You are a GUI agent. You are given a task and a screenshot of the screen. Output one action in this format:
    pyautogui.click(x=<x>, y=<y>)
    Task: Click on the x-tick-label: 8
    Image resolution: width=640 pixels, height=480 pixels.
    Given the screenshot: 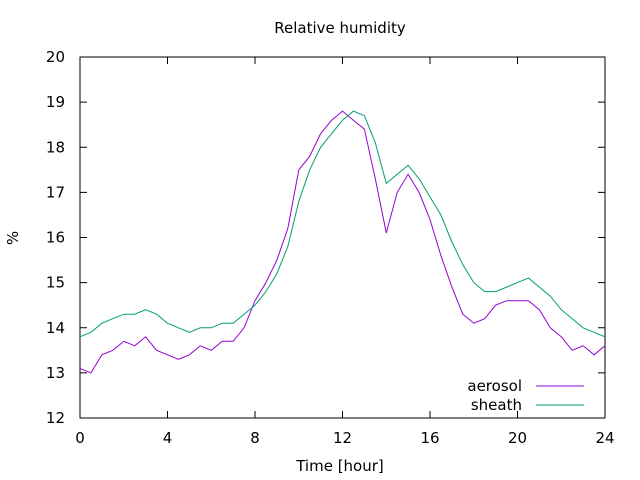 What is the action you would take?
    pyautogui.click(x=255, y=438)
    